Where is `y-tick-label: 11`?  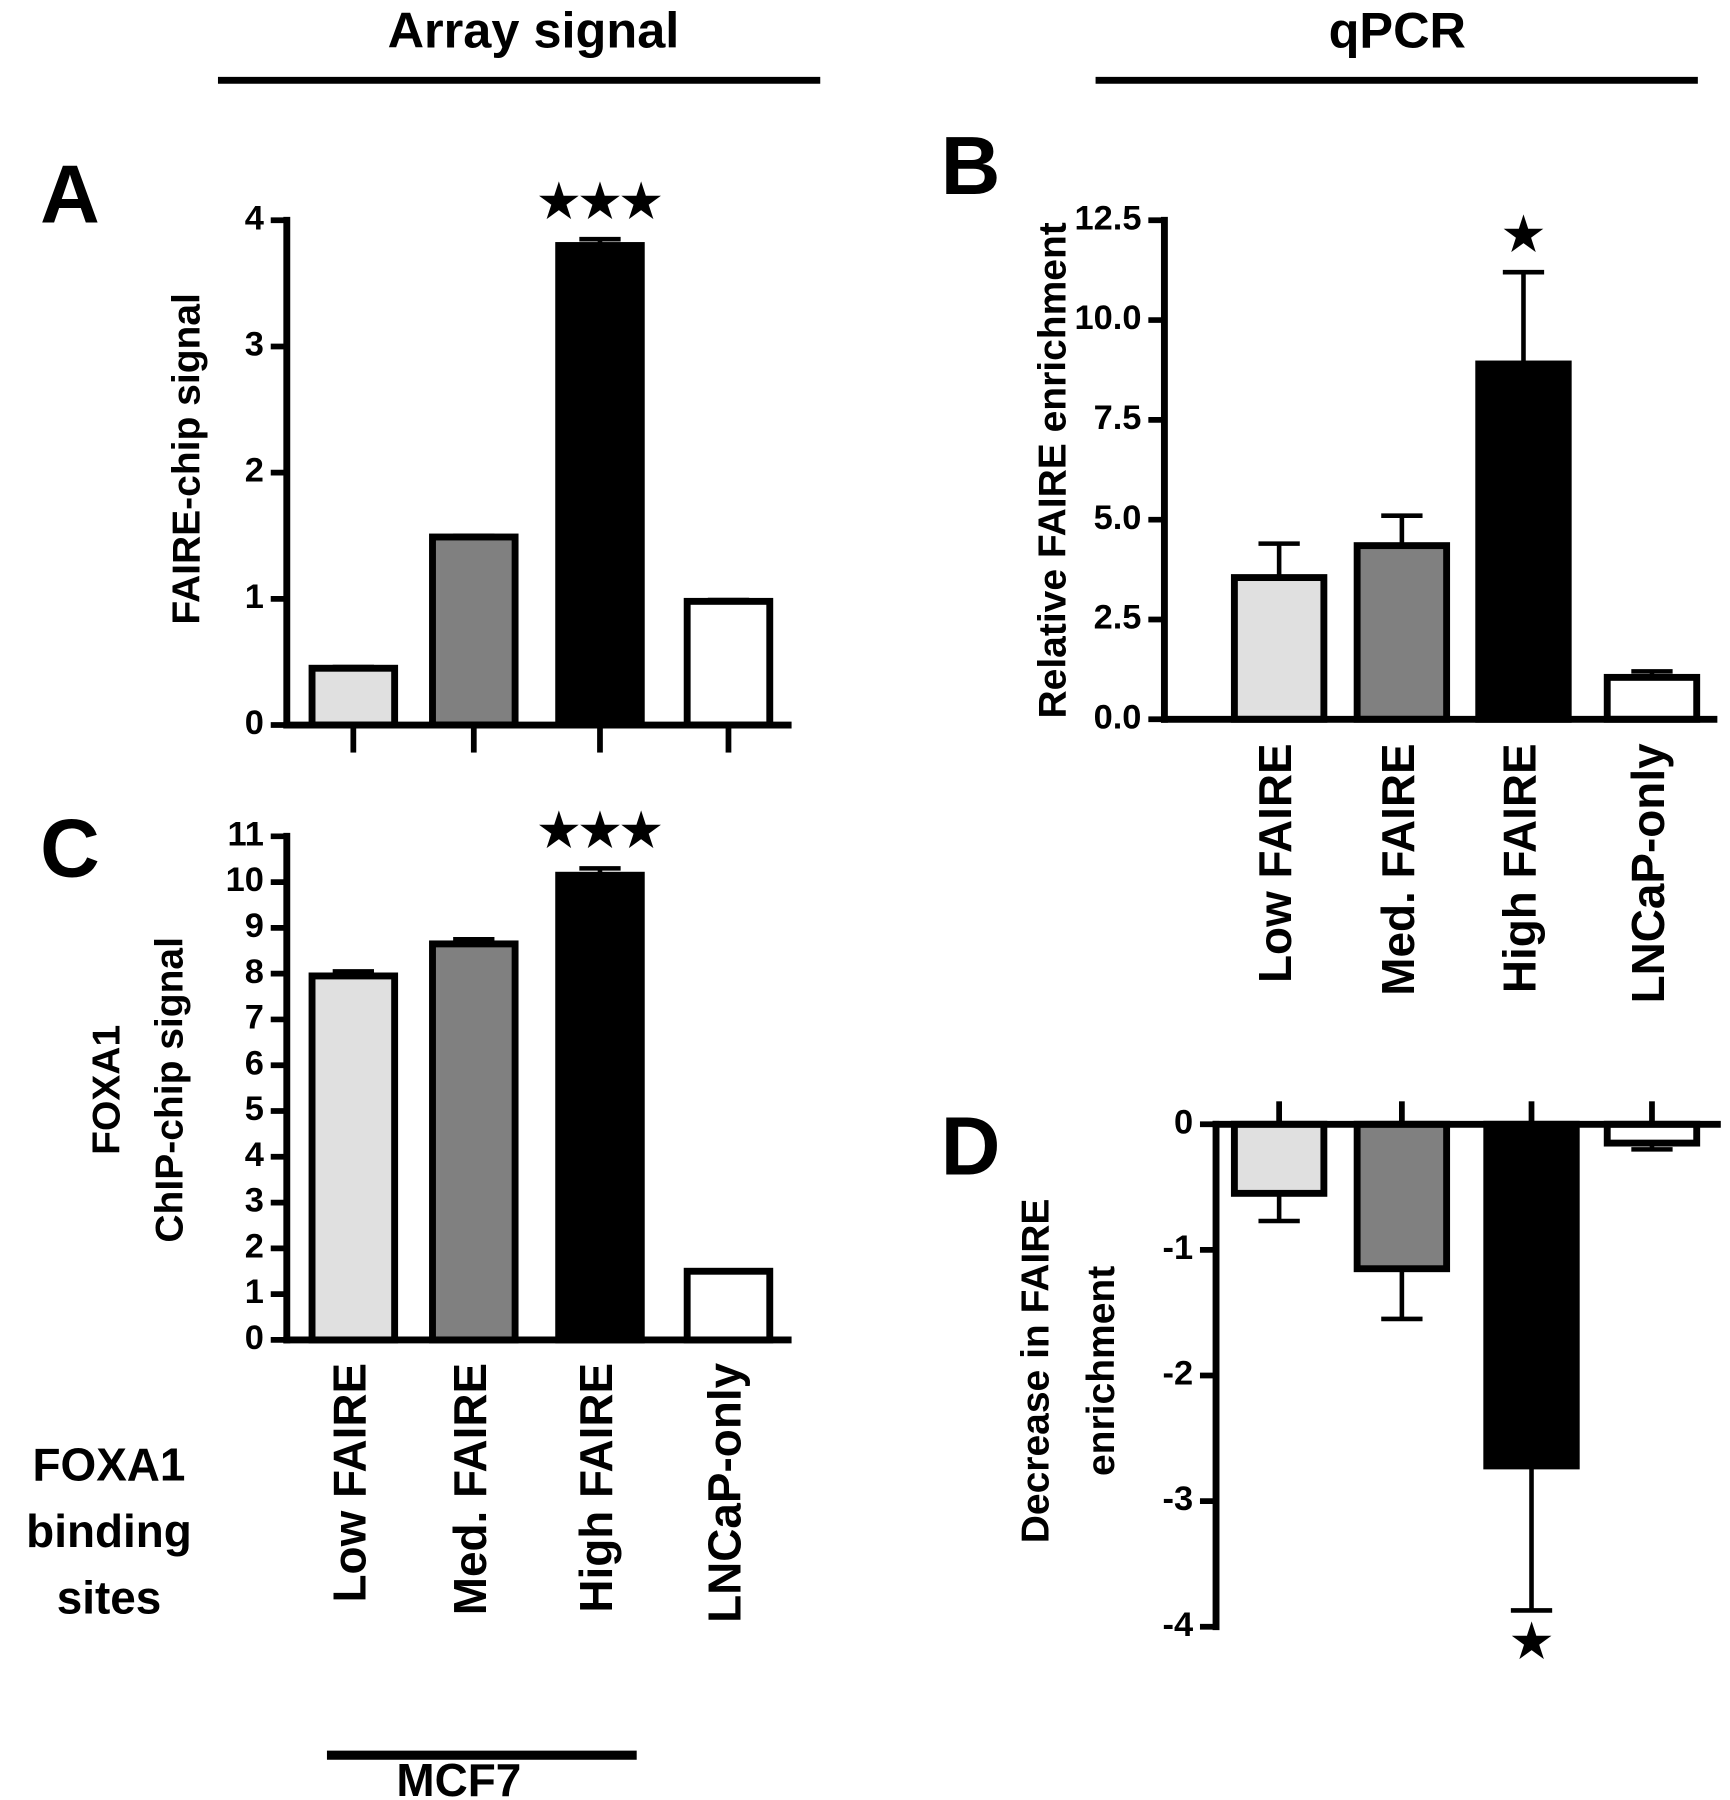 y-tick-label: 11 is located at coordinates (245, 834).